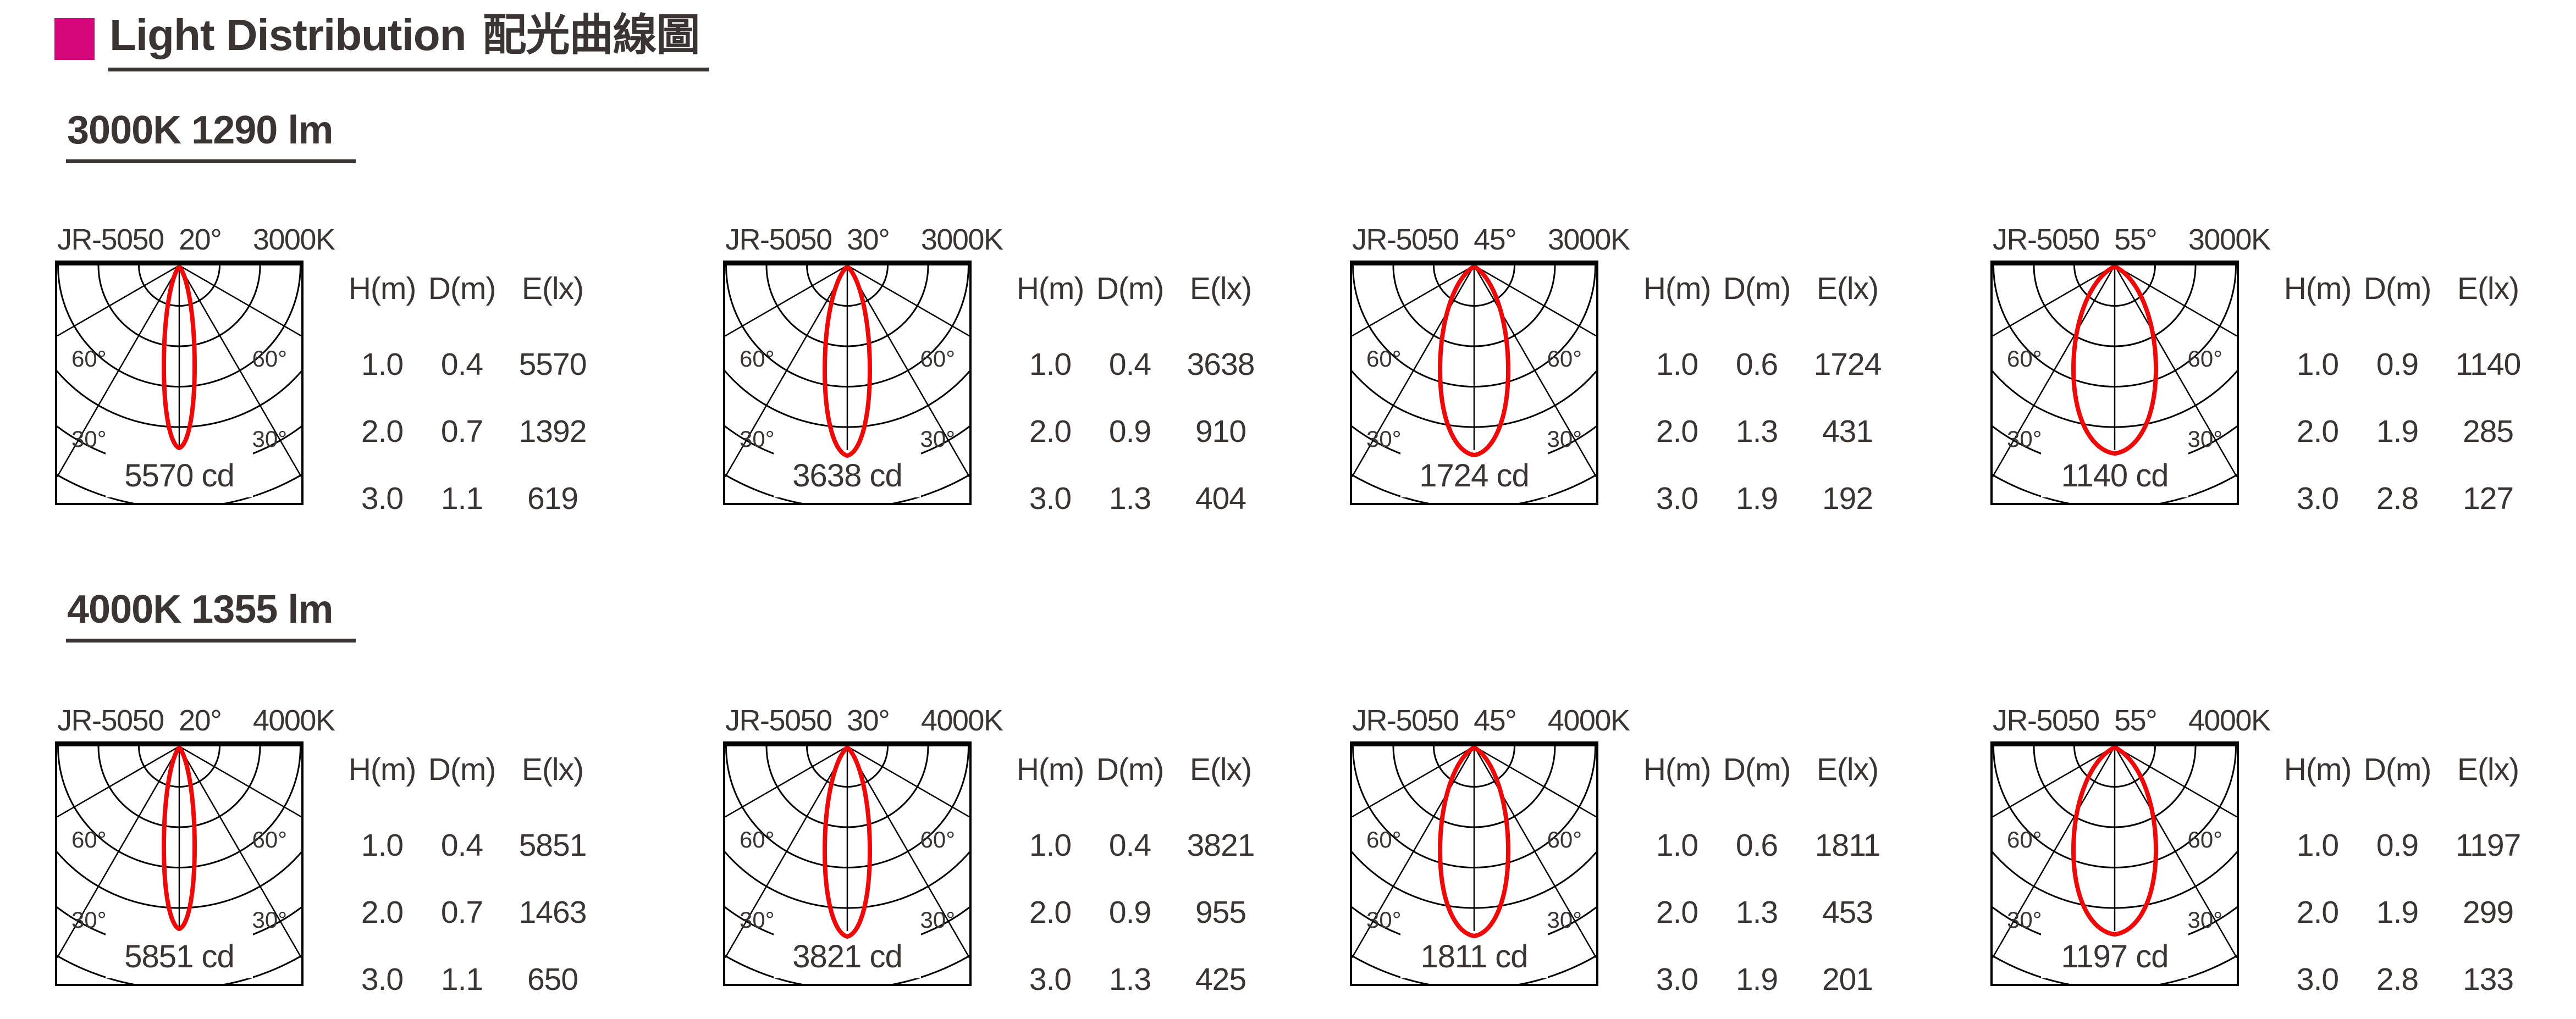 The width and height of the screenshot is (2576, 1019). Describe the element at coordinates (1588, 239) in the screenshot. I see `color-temperature: 3000K` at that location.